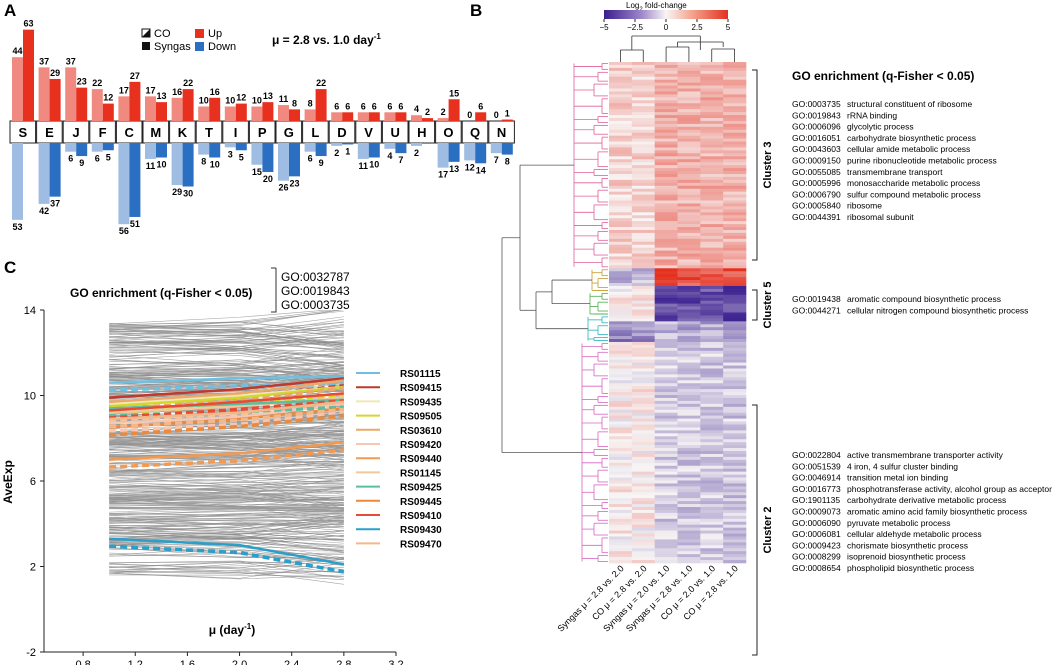 This screenshot has width=1059, height=670. I want to click on syngas-down-bar, so click(321, 149).